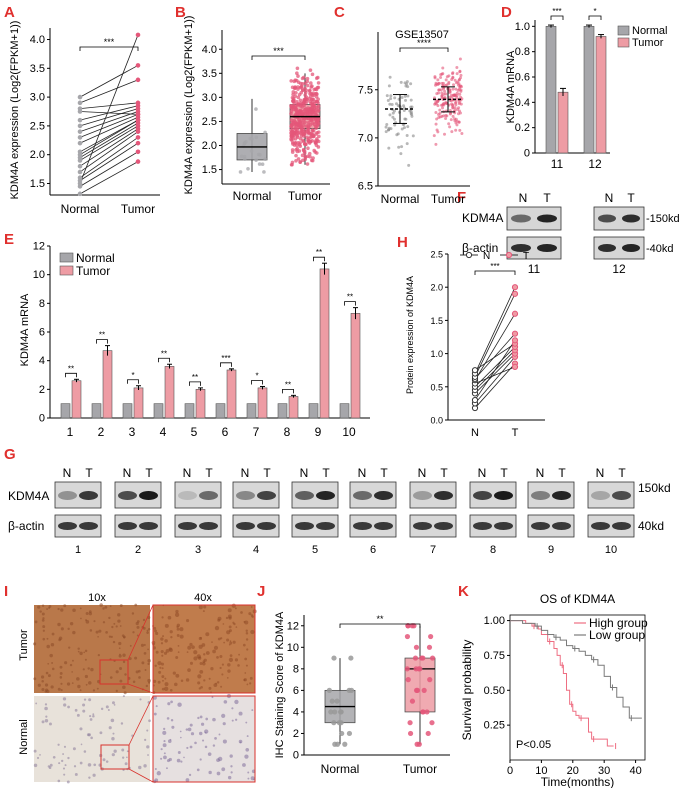 The height and width of the screenshot is (788, 685). Describe the element at coordinates (604, 771) in the screenshot. I see `x-tick-label: 30` at that location.